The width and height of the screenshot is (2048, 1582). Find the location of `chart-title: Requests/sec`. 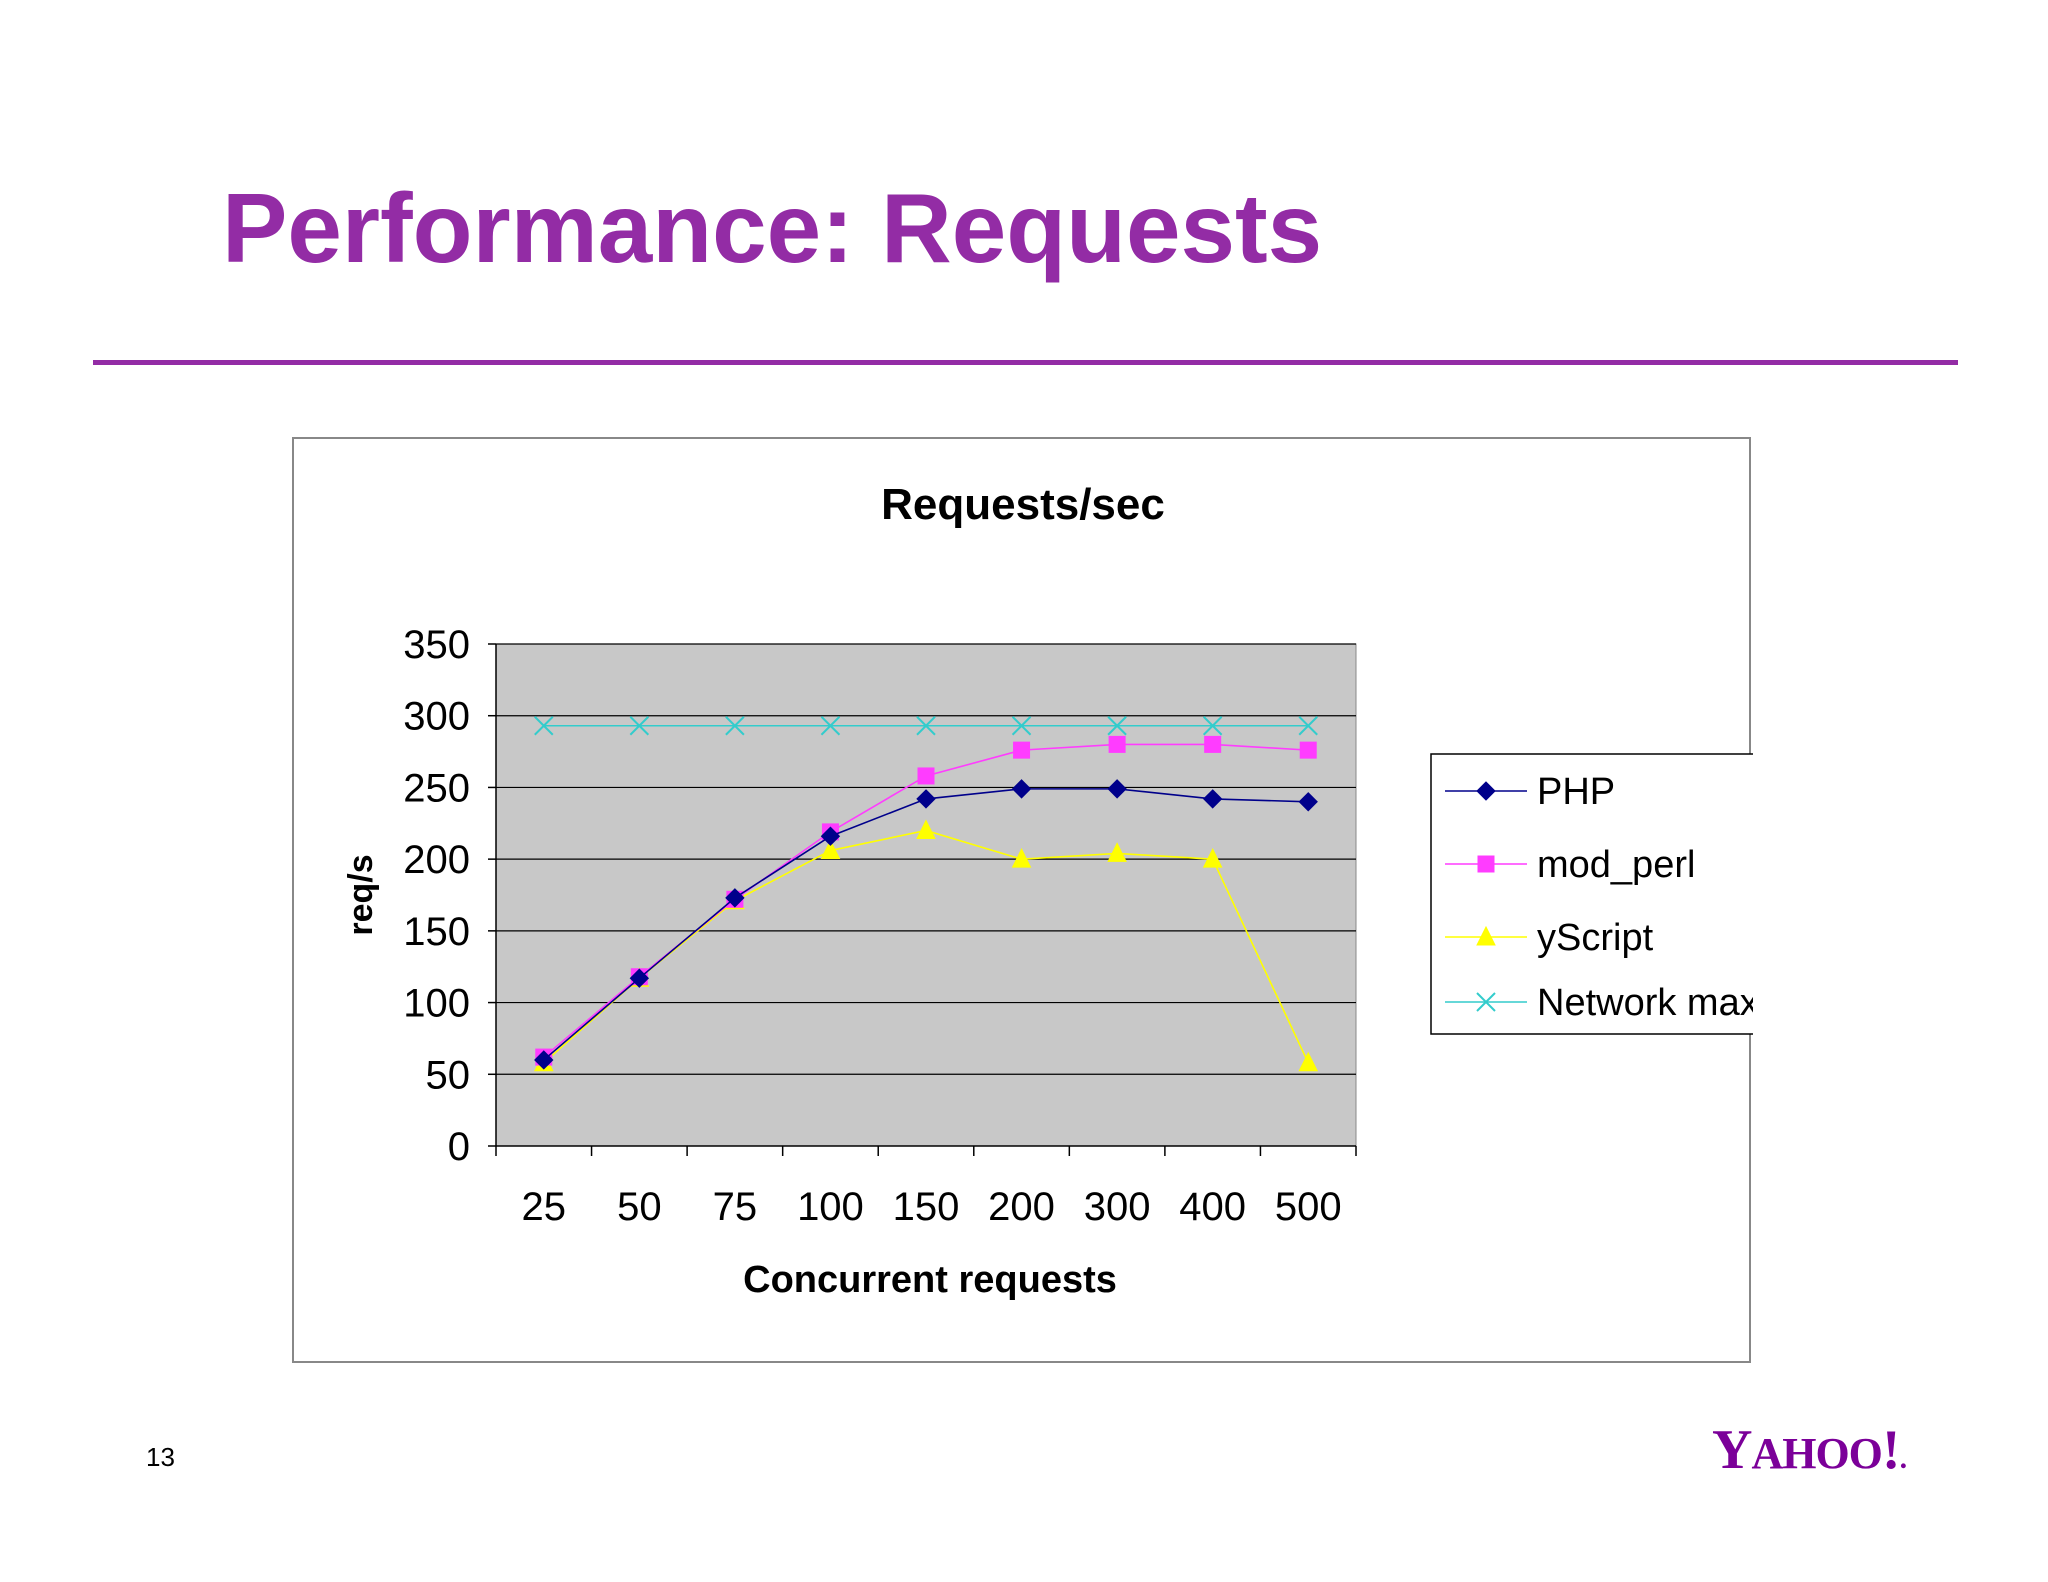

chart-title: Requests/sec is located at coordinates (1023, 504).